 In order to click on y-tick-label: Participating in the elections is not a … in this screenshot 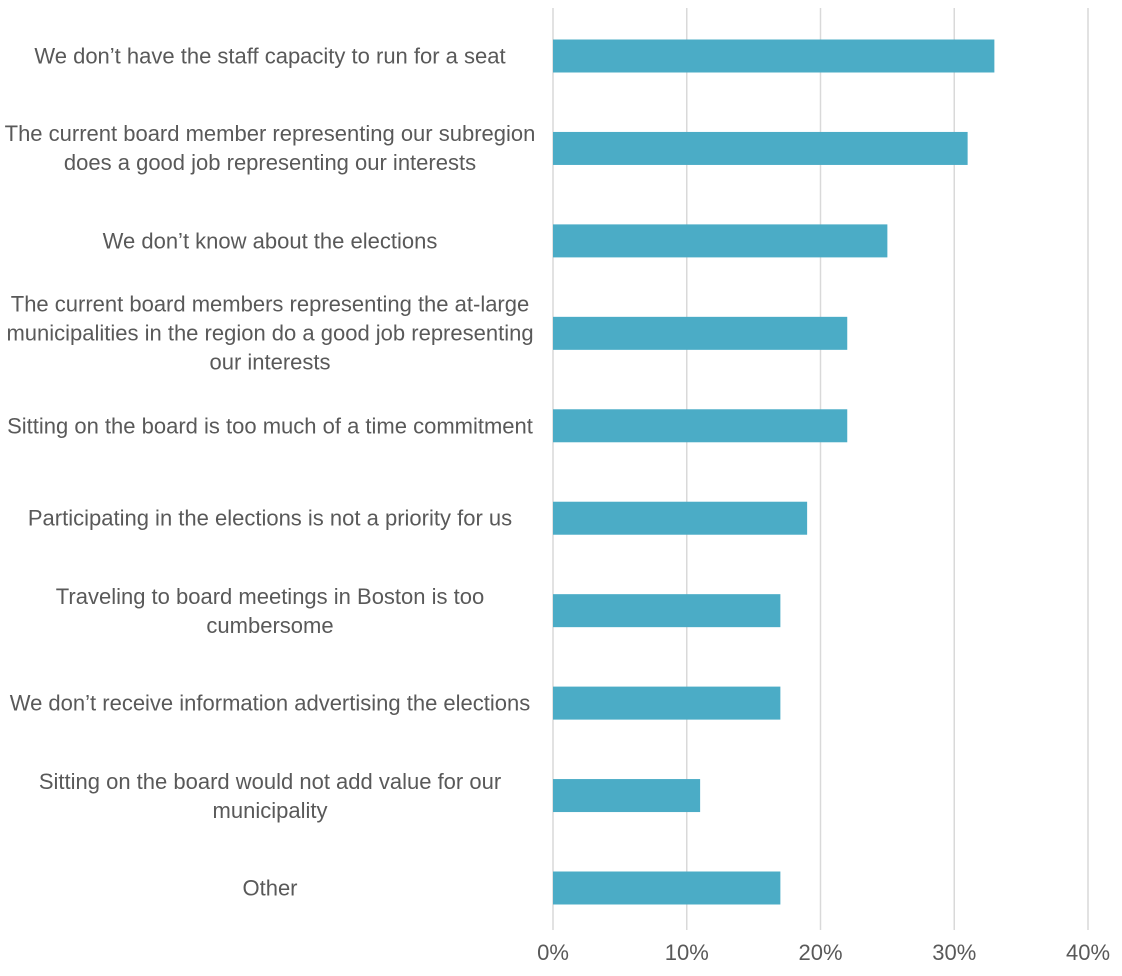, I will do `click(270, 518)`.